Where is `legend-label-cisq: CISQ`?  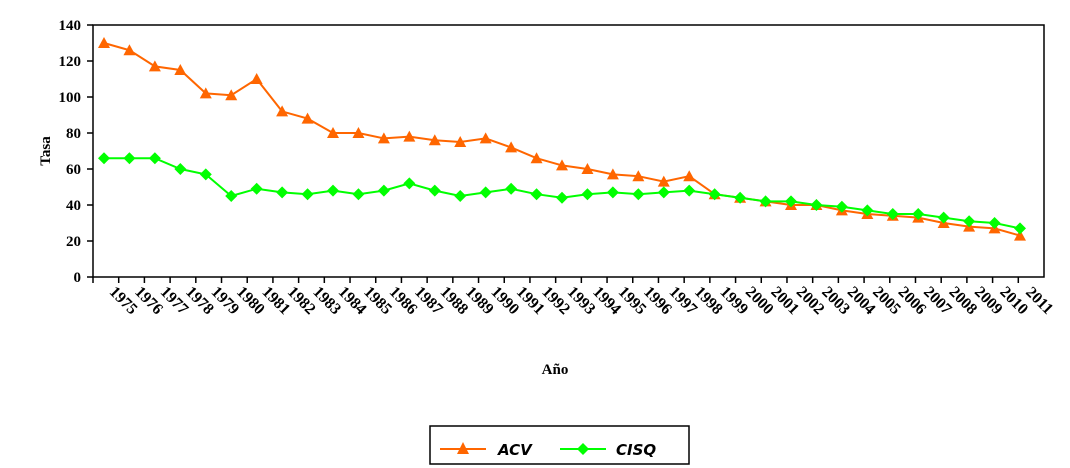
legend-label-cisq: CISQ is located at coordinates (636, 450).